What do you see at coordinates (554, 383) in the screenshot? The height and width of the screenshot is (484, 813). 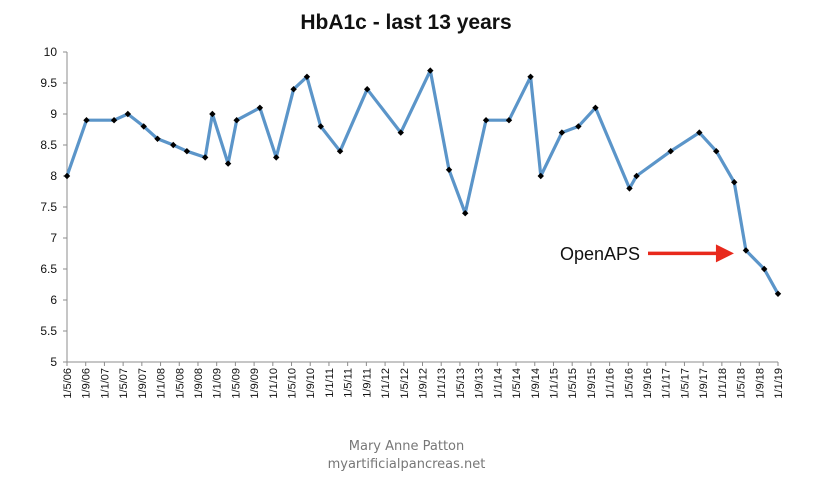 I see `x-tick-label: 1/1/15` at bounding box center [554, 383].